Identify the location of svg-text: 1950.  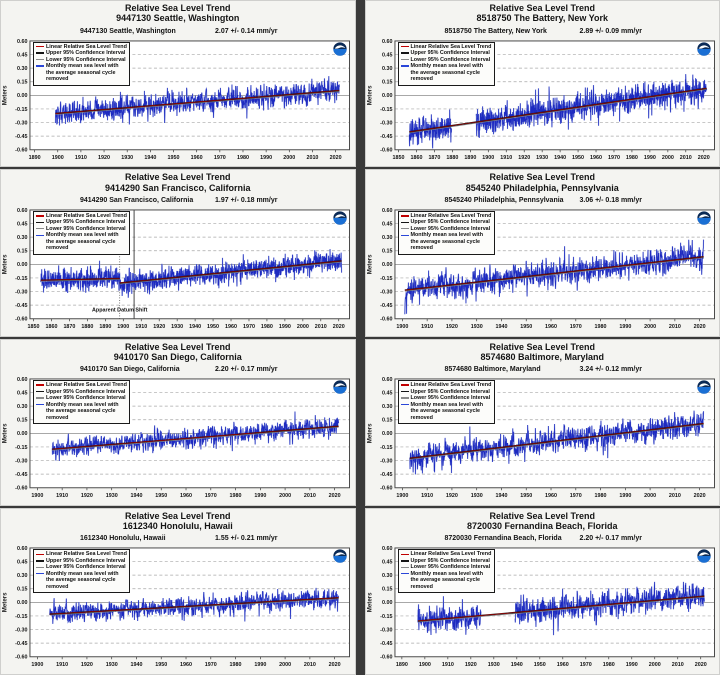
(539, 666).